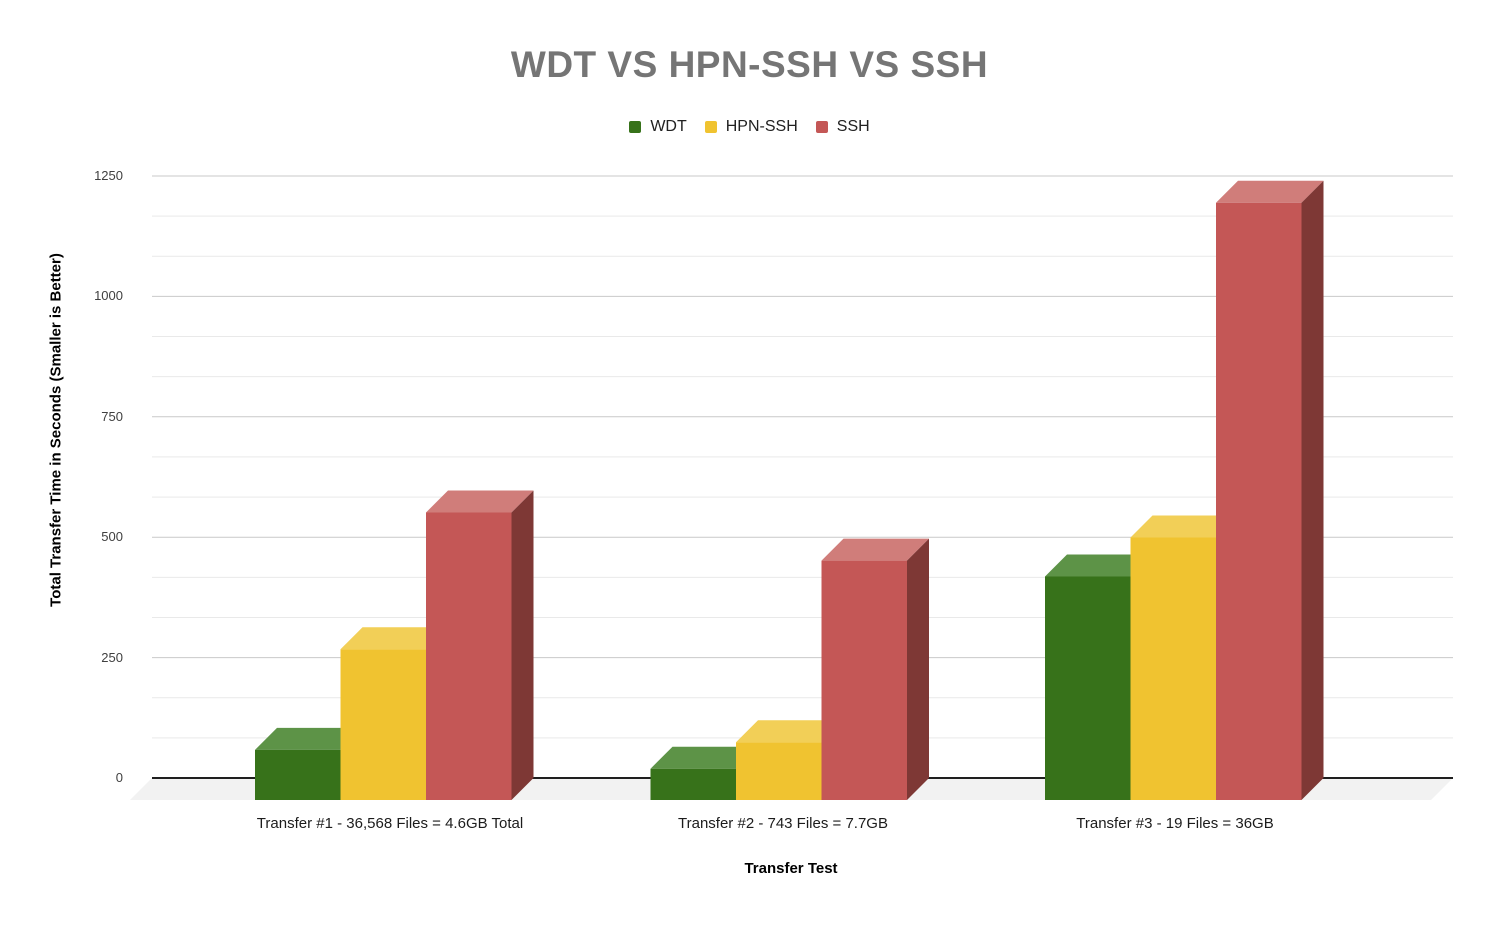  I want to click on bar-wdt-group1-top, so click(309, 738).